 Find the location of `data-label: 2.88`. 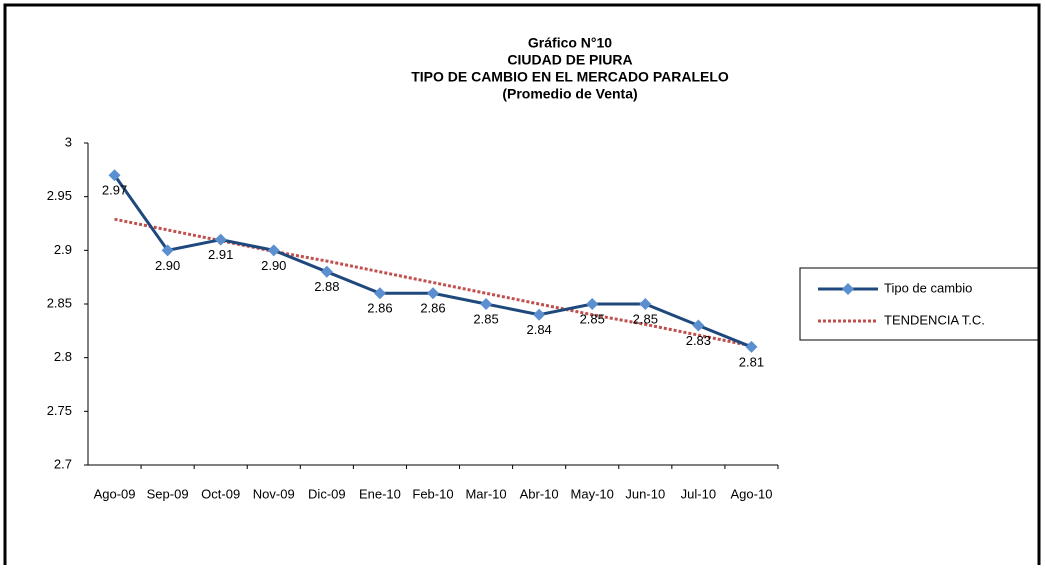

data-label: 2.88 is located at coordinates (326, 286).